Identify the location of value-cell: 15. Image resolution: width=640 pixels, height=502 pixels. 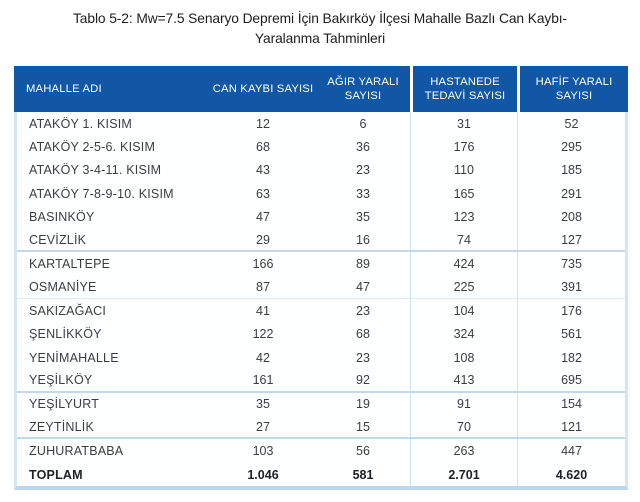
(363, 426).